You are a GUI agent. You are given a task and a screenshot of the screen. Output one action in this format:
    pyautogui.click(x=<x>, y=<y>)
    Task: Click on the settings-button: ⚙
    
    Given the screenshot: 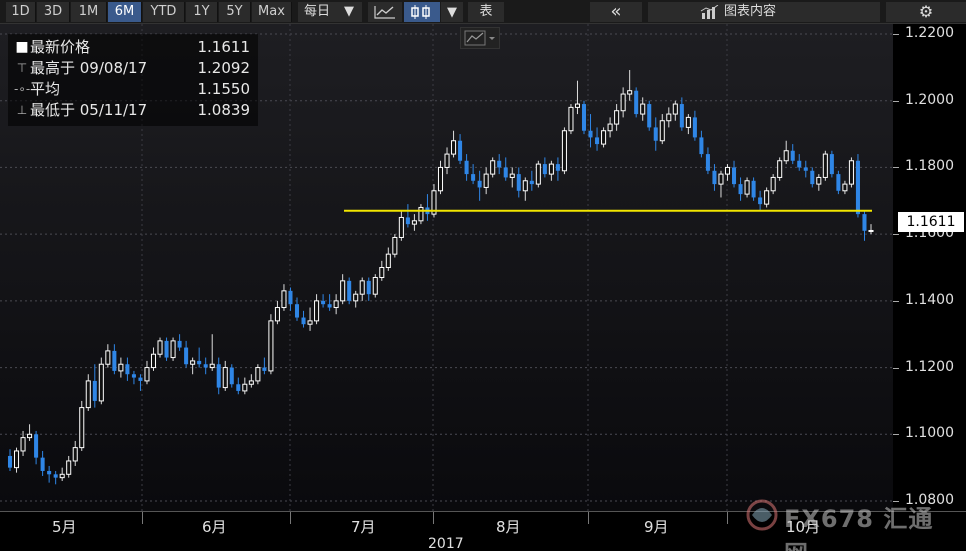 What is the action you would take?
    pyautogui.click(x=926, y=12)
    